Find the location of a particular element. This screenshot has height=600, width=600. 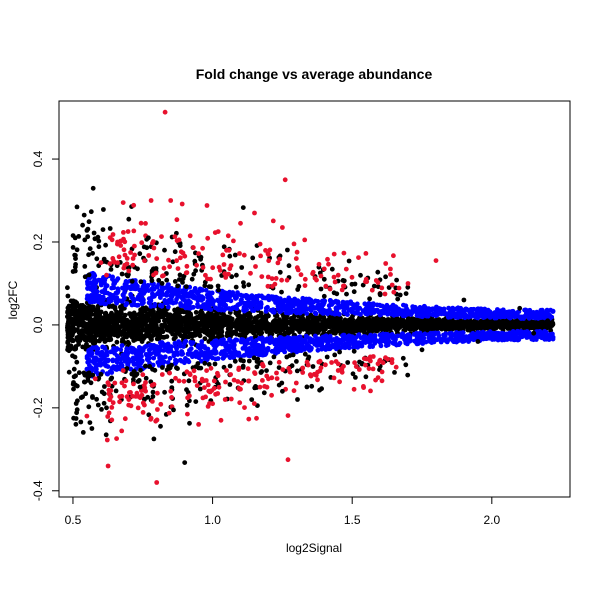

chart-title: Fold change vs average abundance is located at coordinates (314, 74).